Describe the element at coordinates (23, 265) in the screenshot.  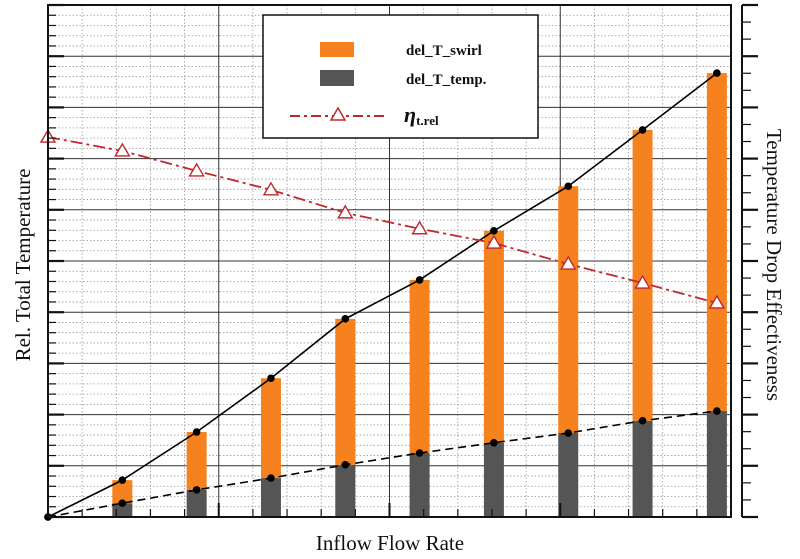
I see `y-axis-title: Rel. Total Temperature` at that location.